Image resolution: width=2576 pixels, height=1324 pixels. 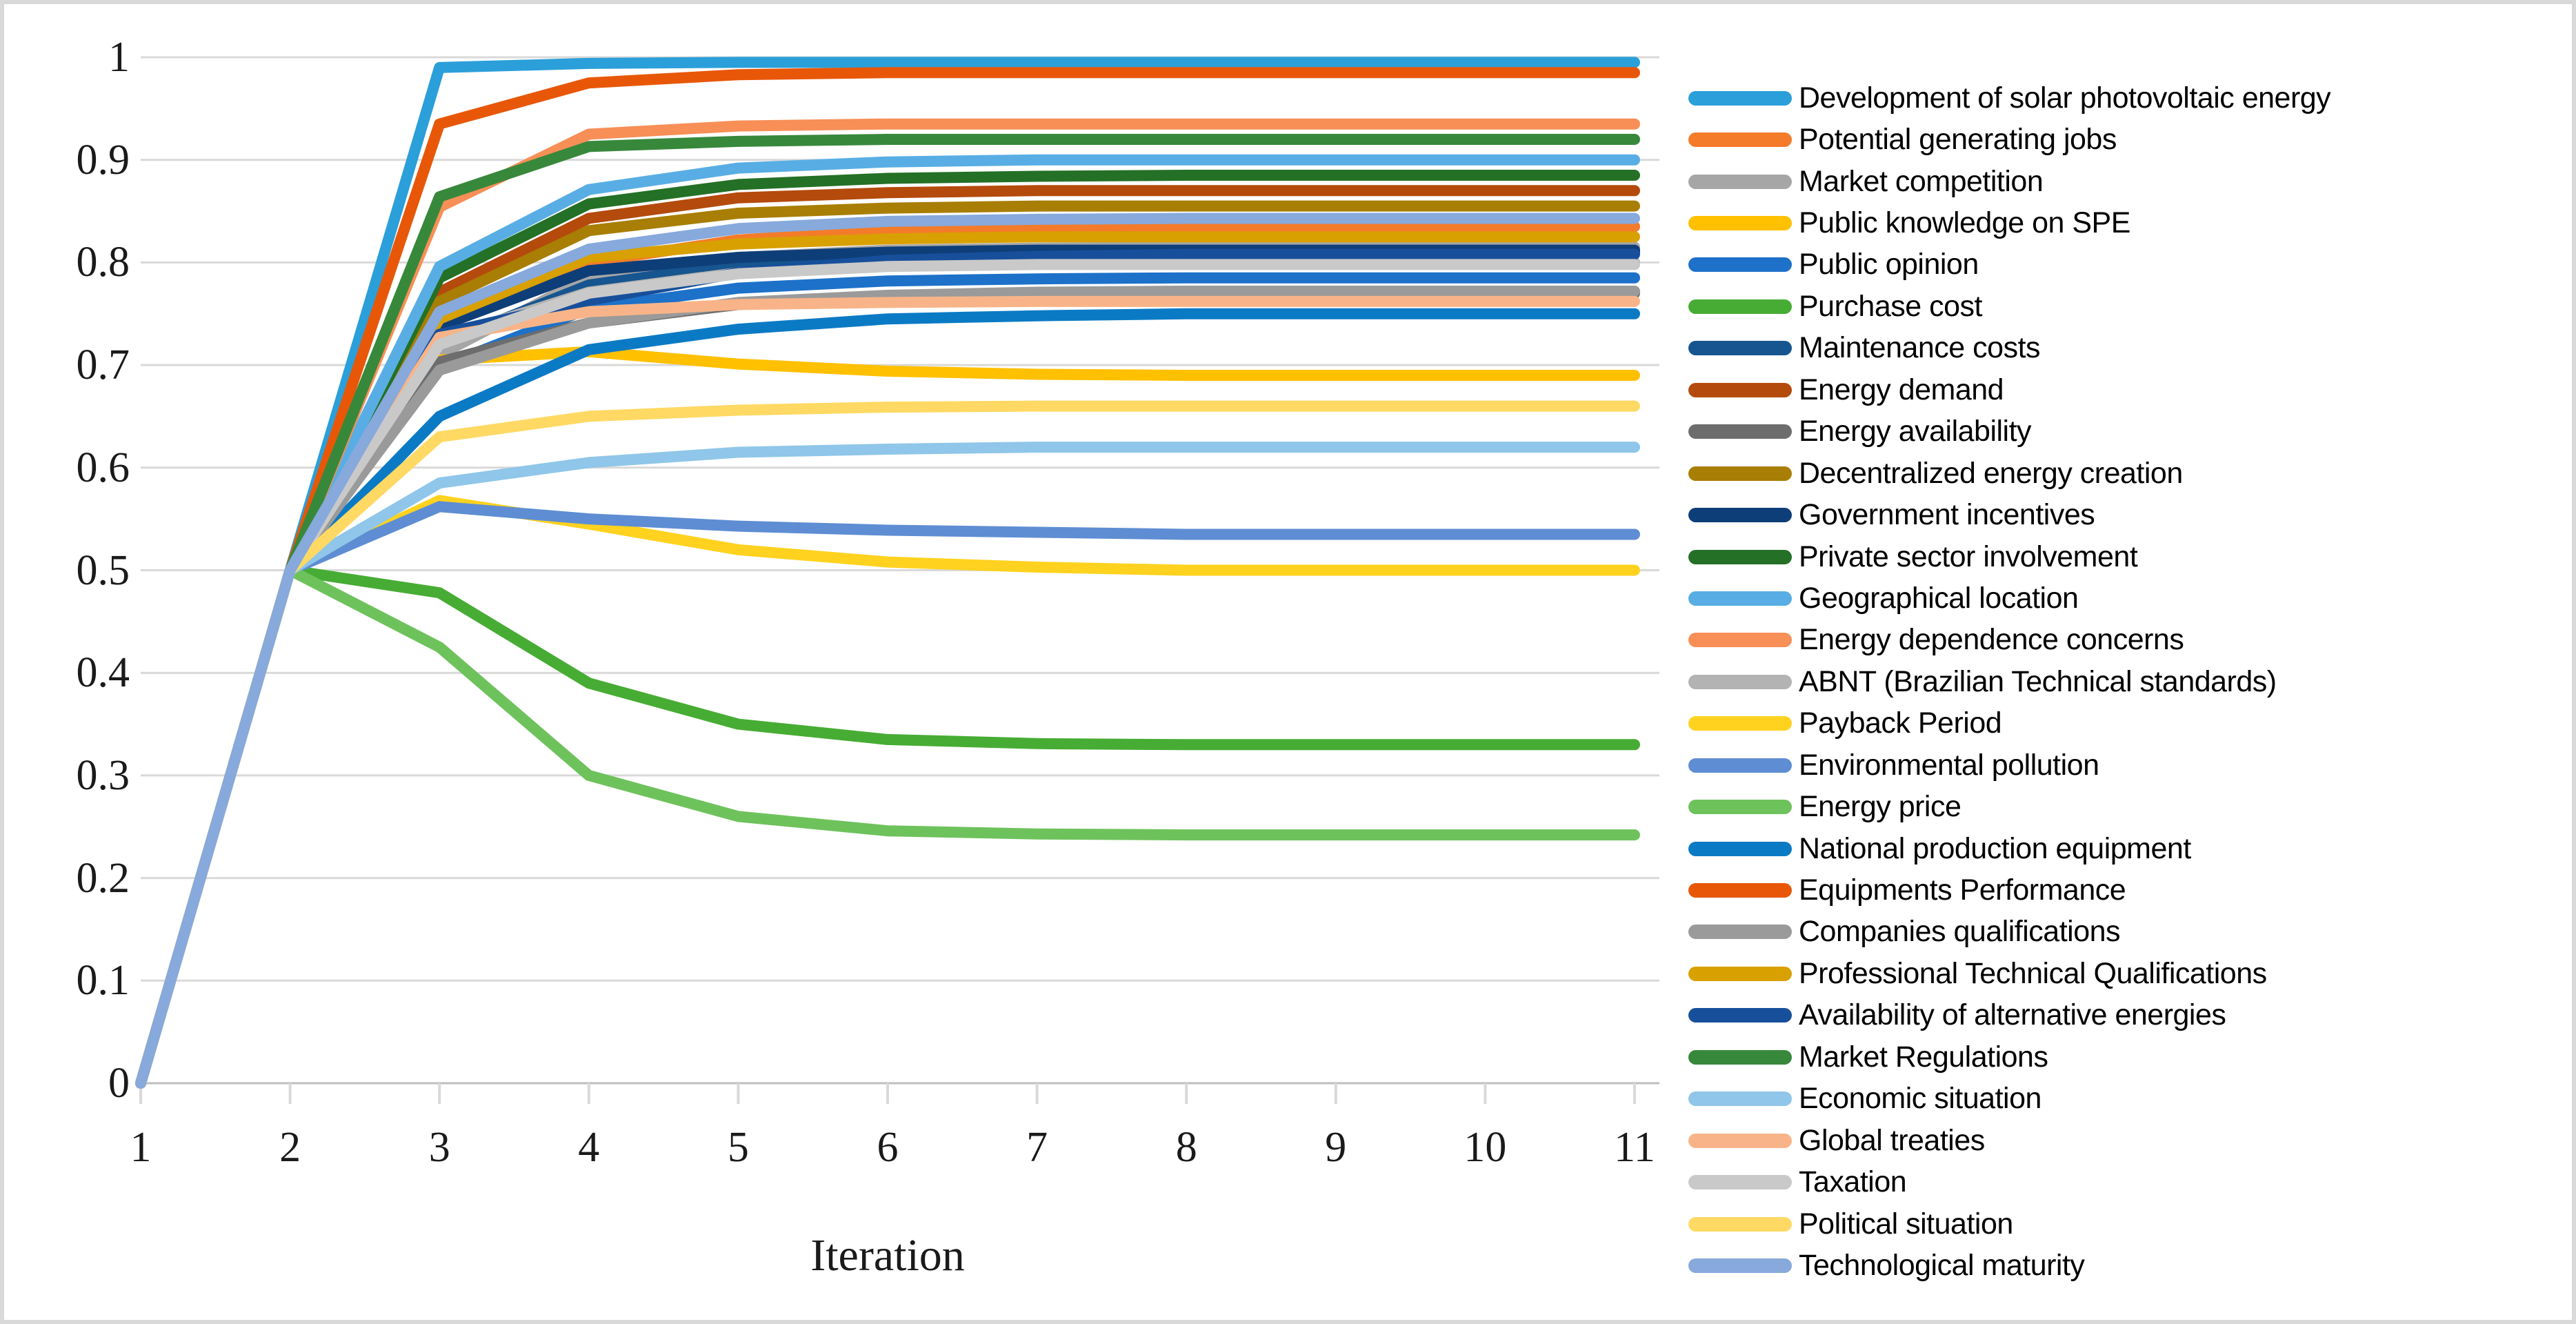 What do you see at coordinates (1853, 1182) in the screenshot?
I see `legend-label: Taxation` at bounding box center [1853, 1182].